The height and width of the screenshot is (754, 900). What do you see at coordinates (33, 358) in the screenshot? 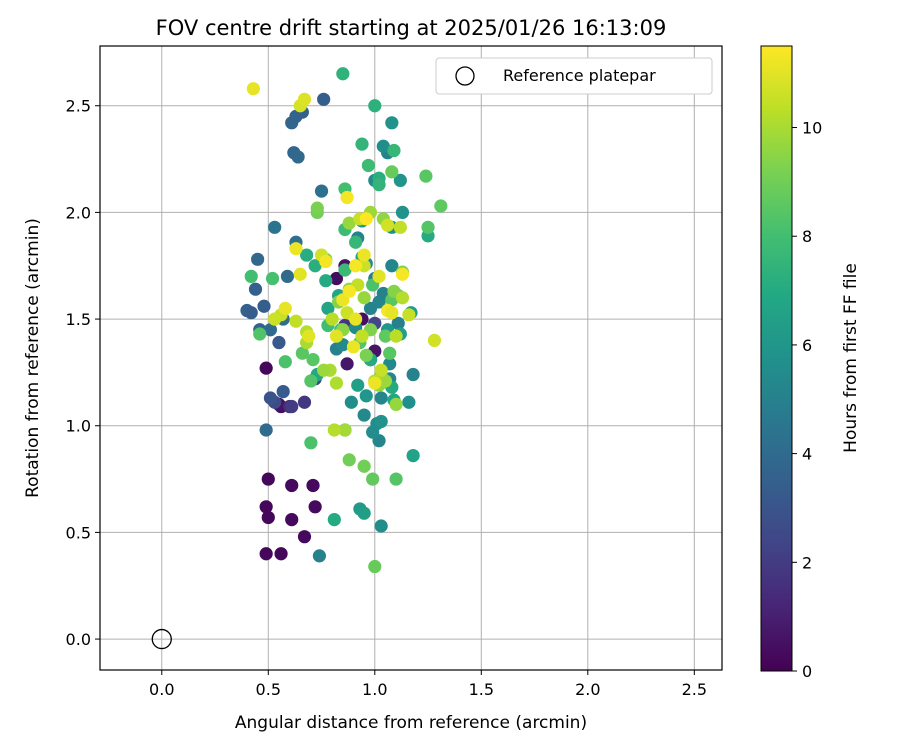
I see `y-axis-label: Rotation from reference (arcmin)` at bounding box center [33, 358].